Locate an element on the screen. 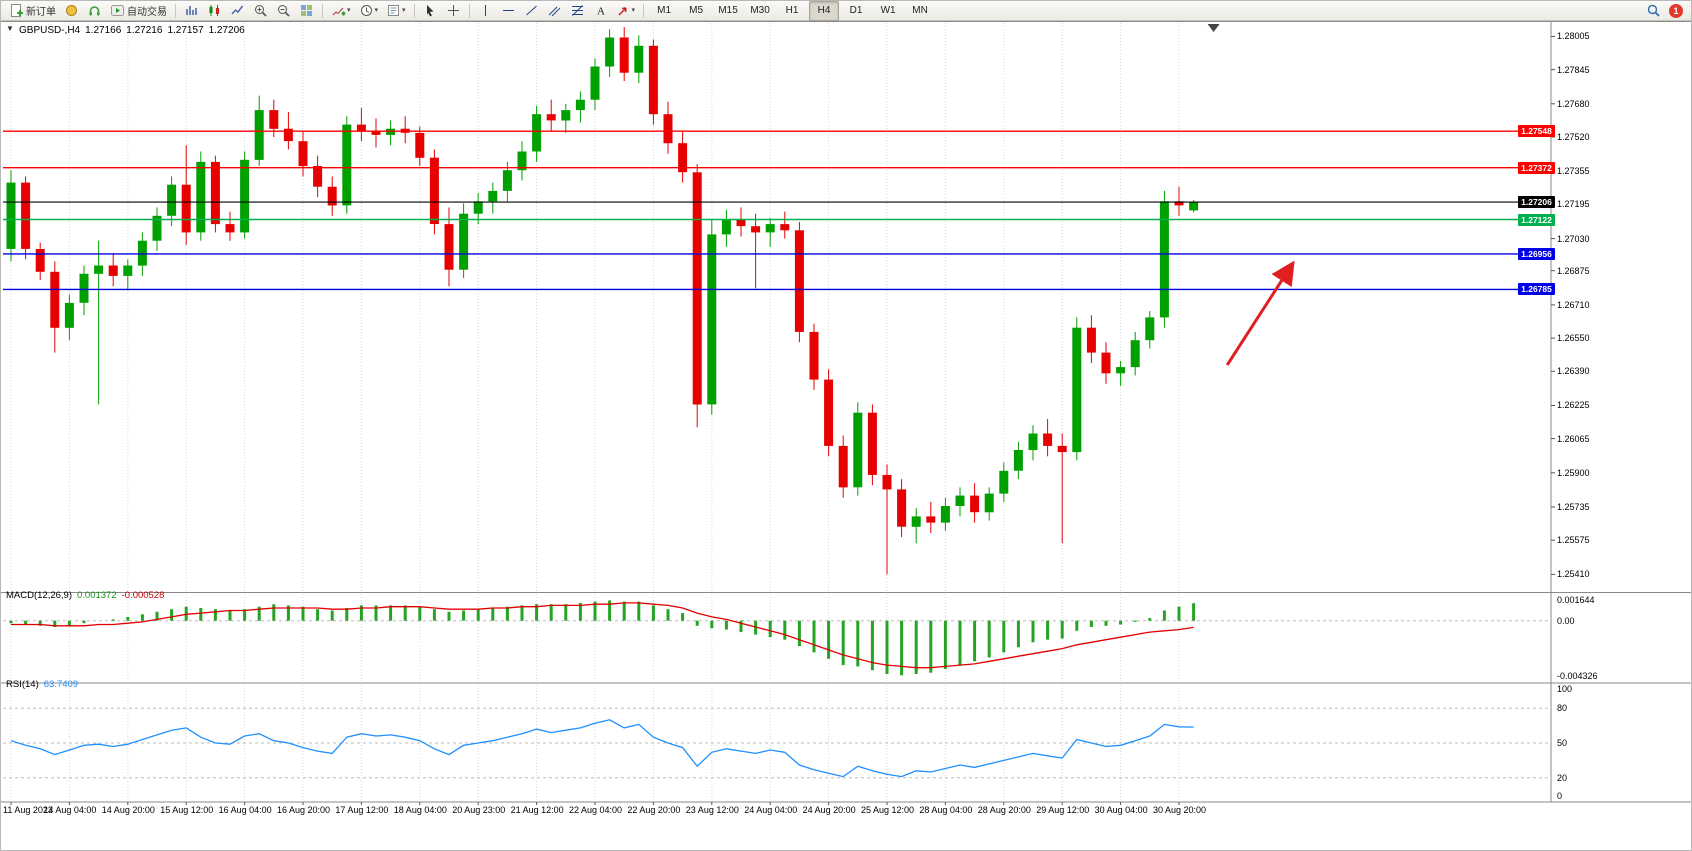  timeframe-button-m30: M30 is located at coordinates (760, 10).